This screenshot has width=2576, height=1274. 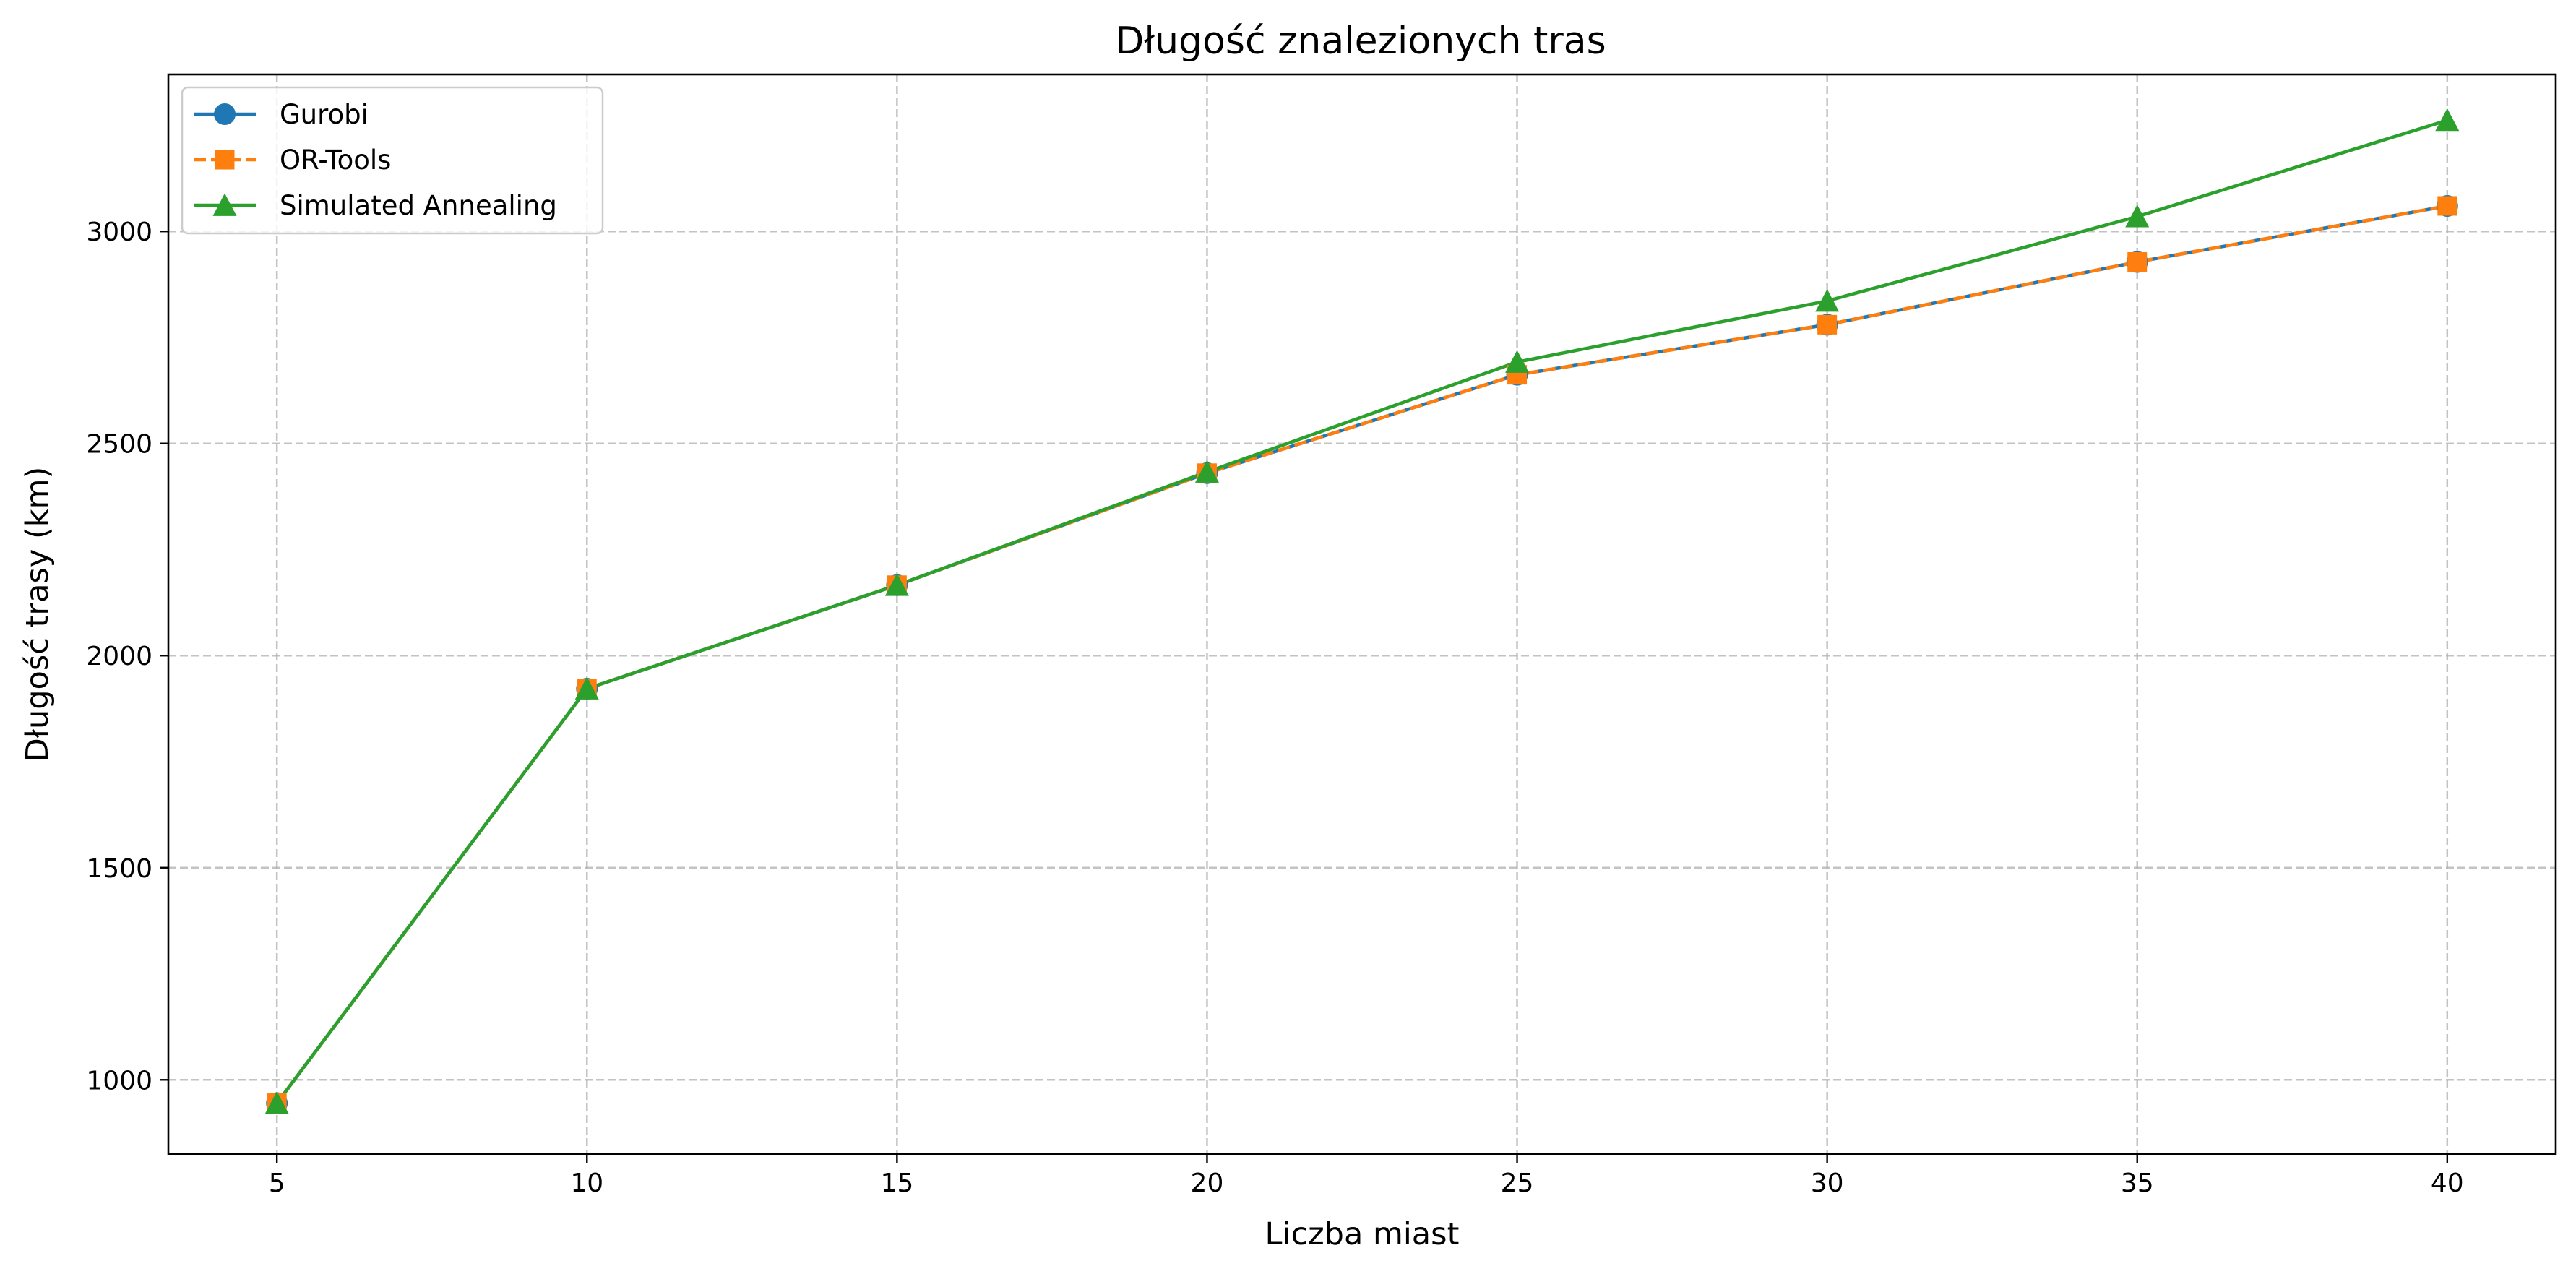 I want to click on legend-box, so click(x=392, y=160).